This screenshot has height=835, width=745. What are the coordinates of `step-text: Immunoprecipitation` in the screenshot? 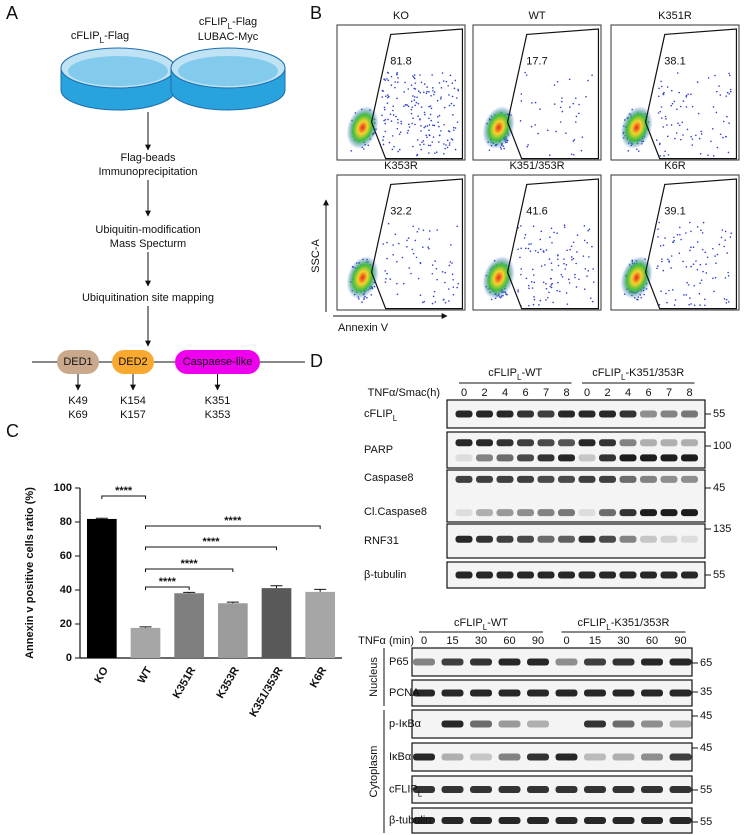 It's located at (147, 172).